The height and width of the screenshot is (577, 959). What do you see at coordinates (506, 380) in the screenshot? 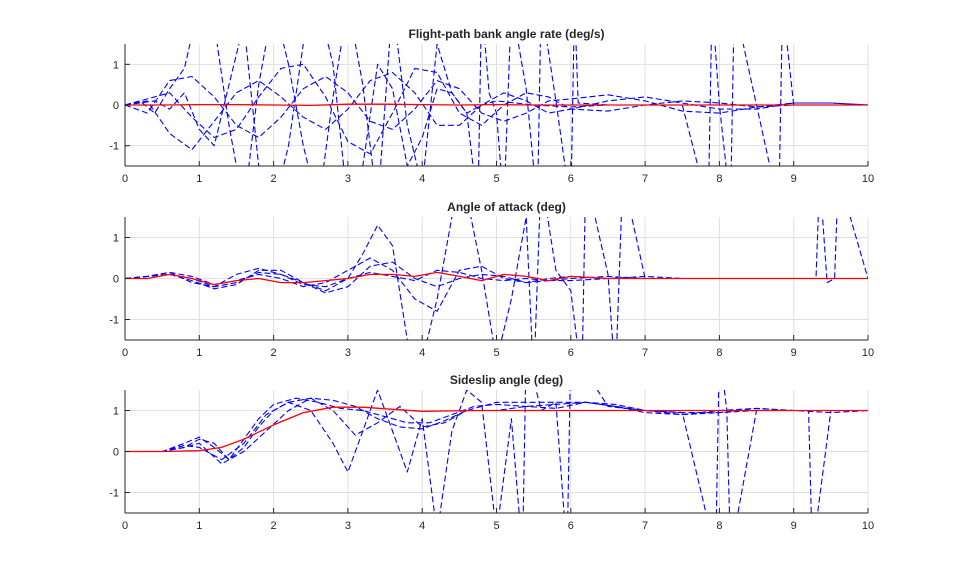
I see `subplot-title: Sideslip angle (deg)` at bounding box center [506, 380].